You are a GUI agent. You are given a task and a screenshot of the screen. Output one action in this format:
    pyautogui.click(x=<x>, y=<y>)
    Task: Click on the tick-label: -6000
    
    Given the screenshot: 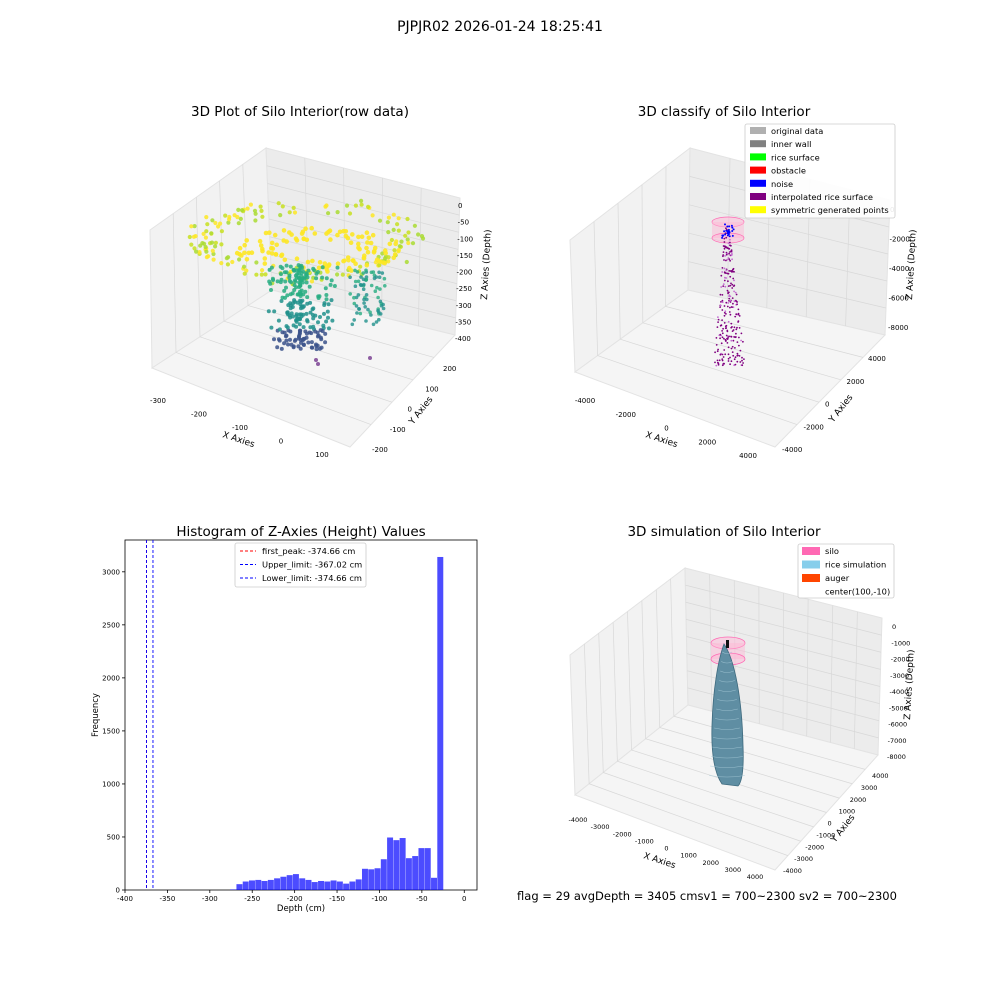 What is the action you would take?
    pyautogui.click(x=897, y=725)
    